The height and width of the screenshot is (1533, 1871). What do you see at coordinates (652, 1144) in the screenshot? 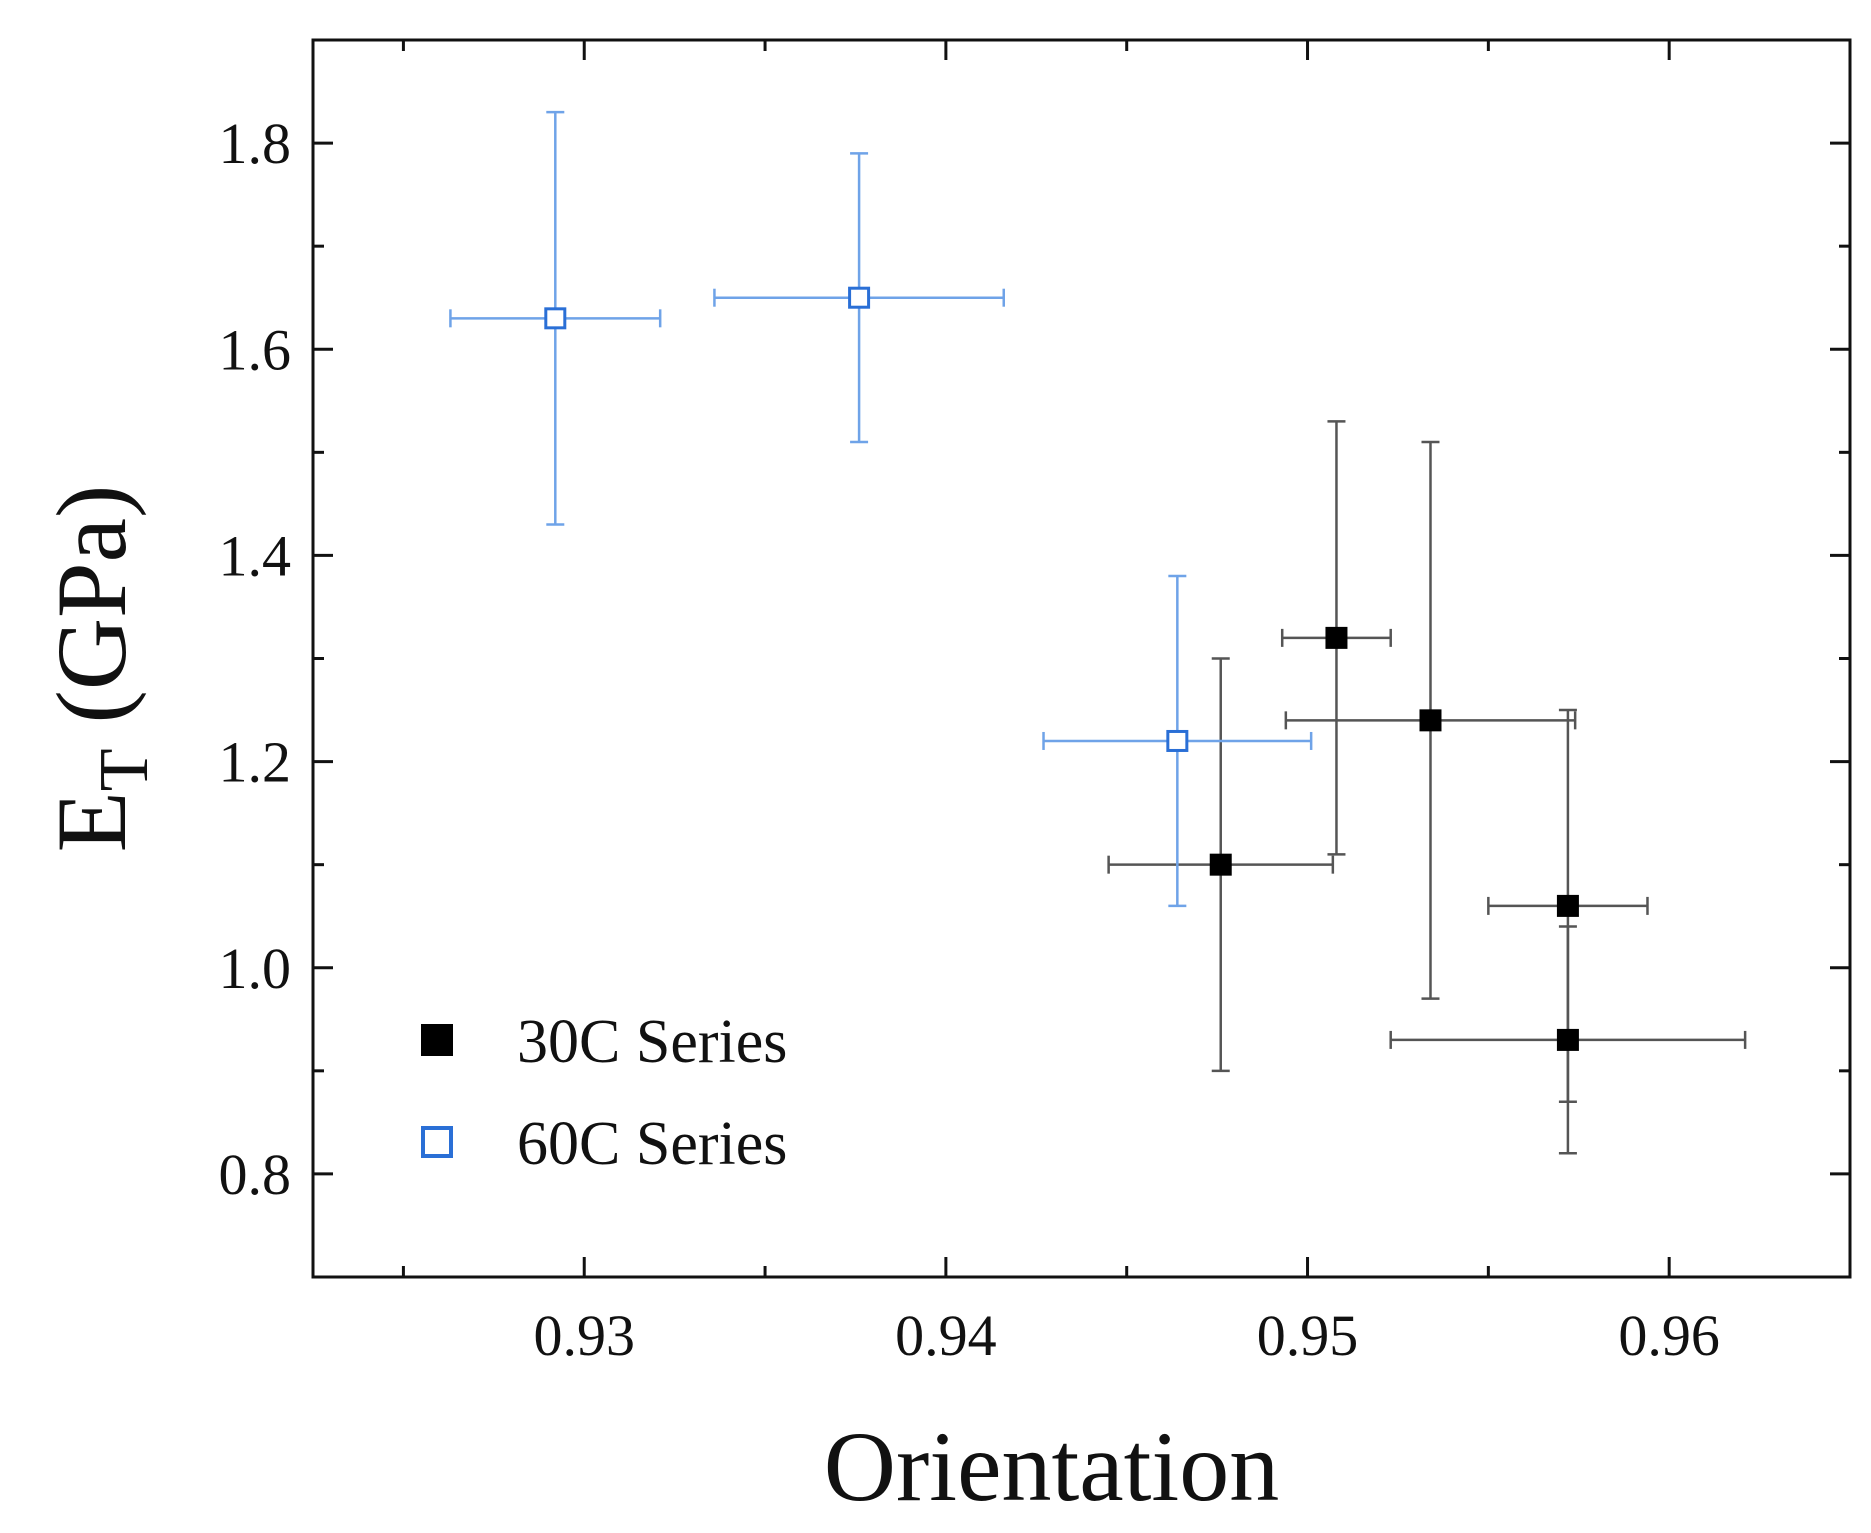
I see `legend-60c-label: 60C Series` at bounding box center [652, 1144].